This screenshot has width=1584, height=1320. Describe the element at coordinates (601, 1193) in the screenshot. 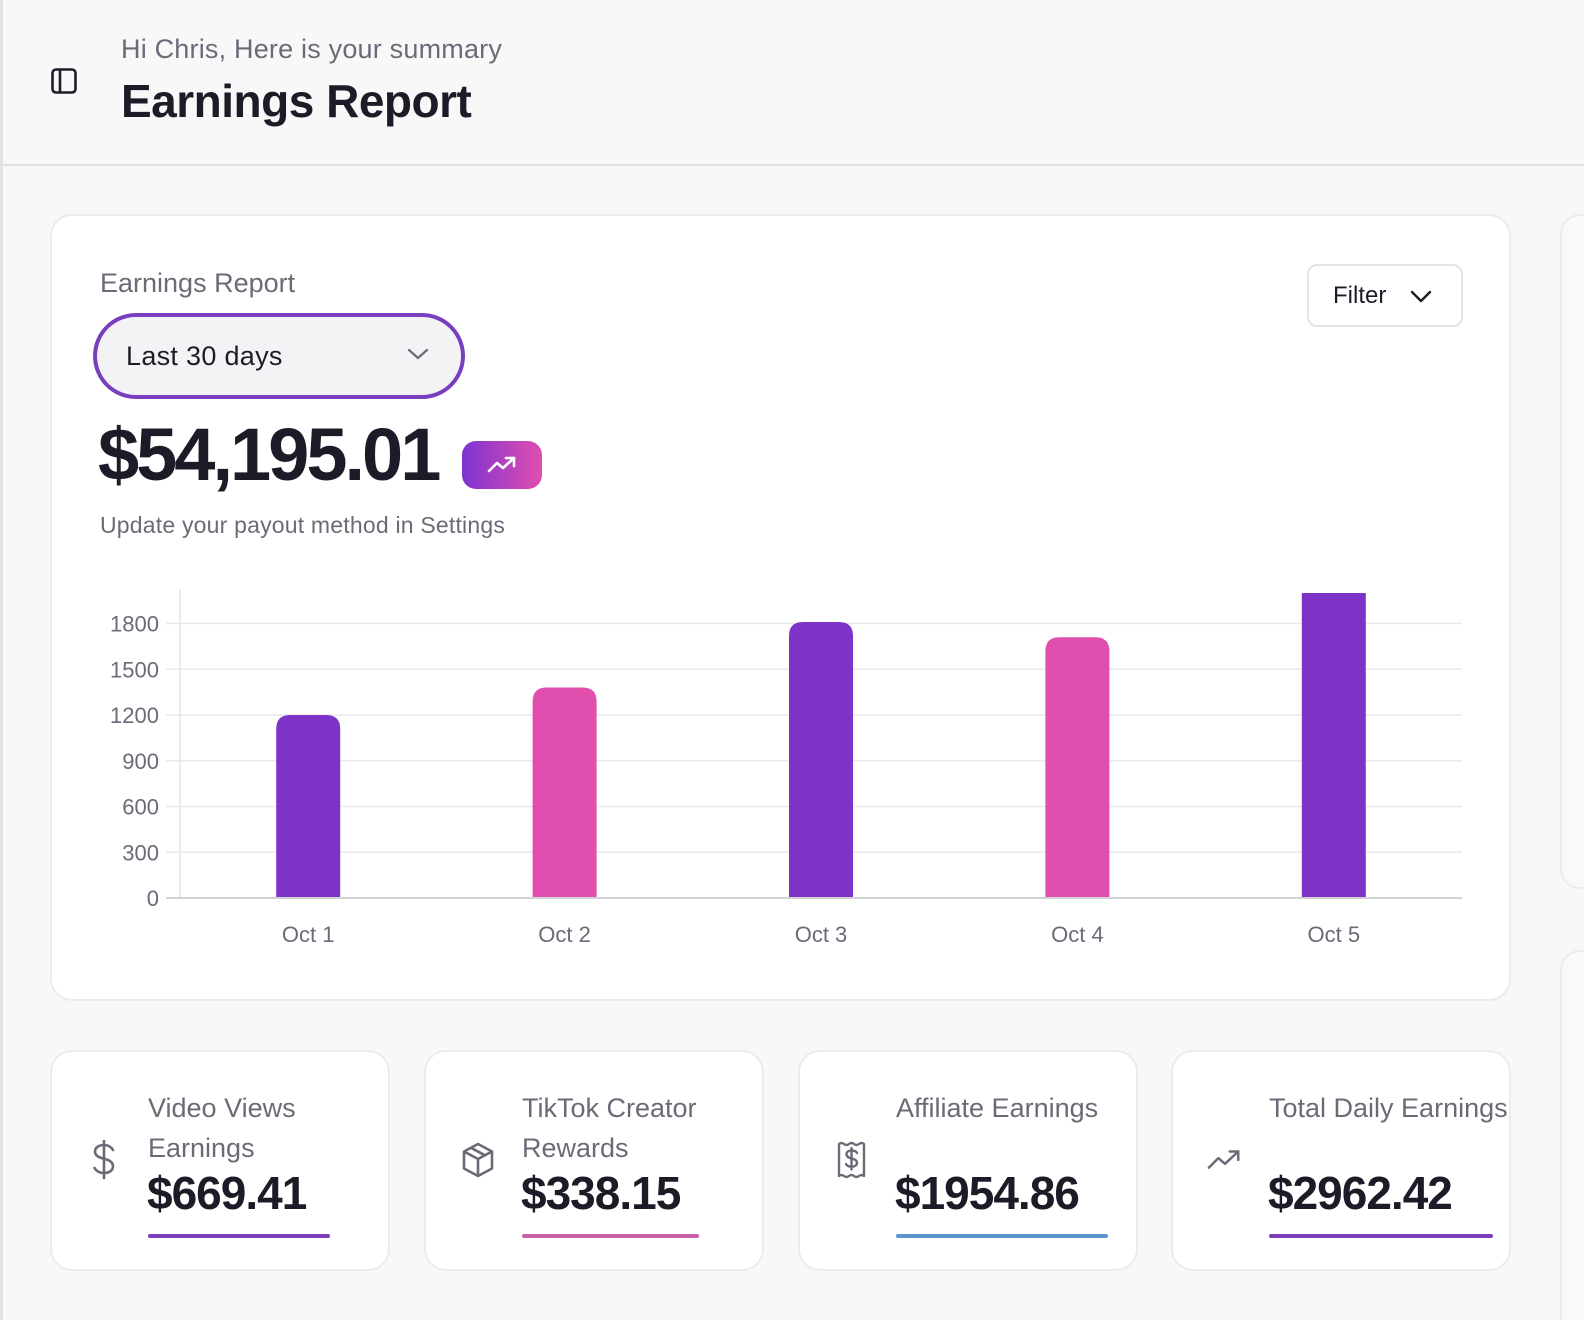

I see `stat-value: $338.15` at that location.